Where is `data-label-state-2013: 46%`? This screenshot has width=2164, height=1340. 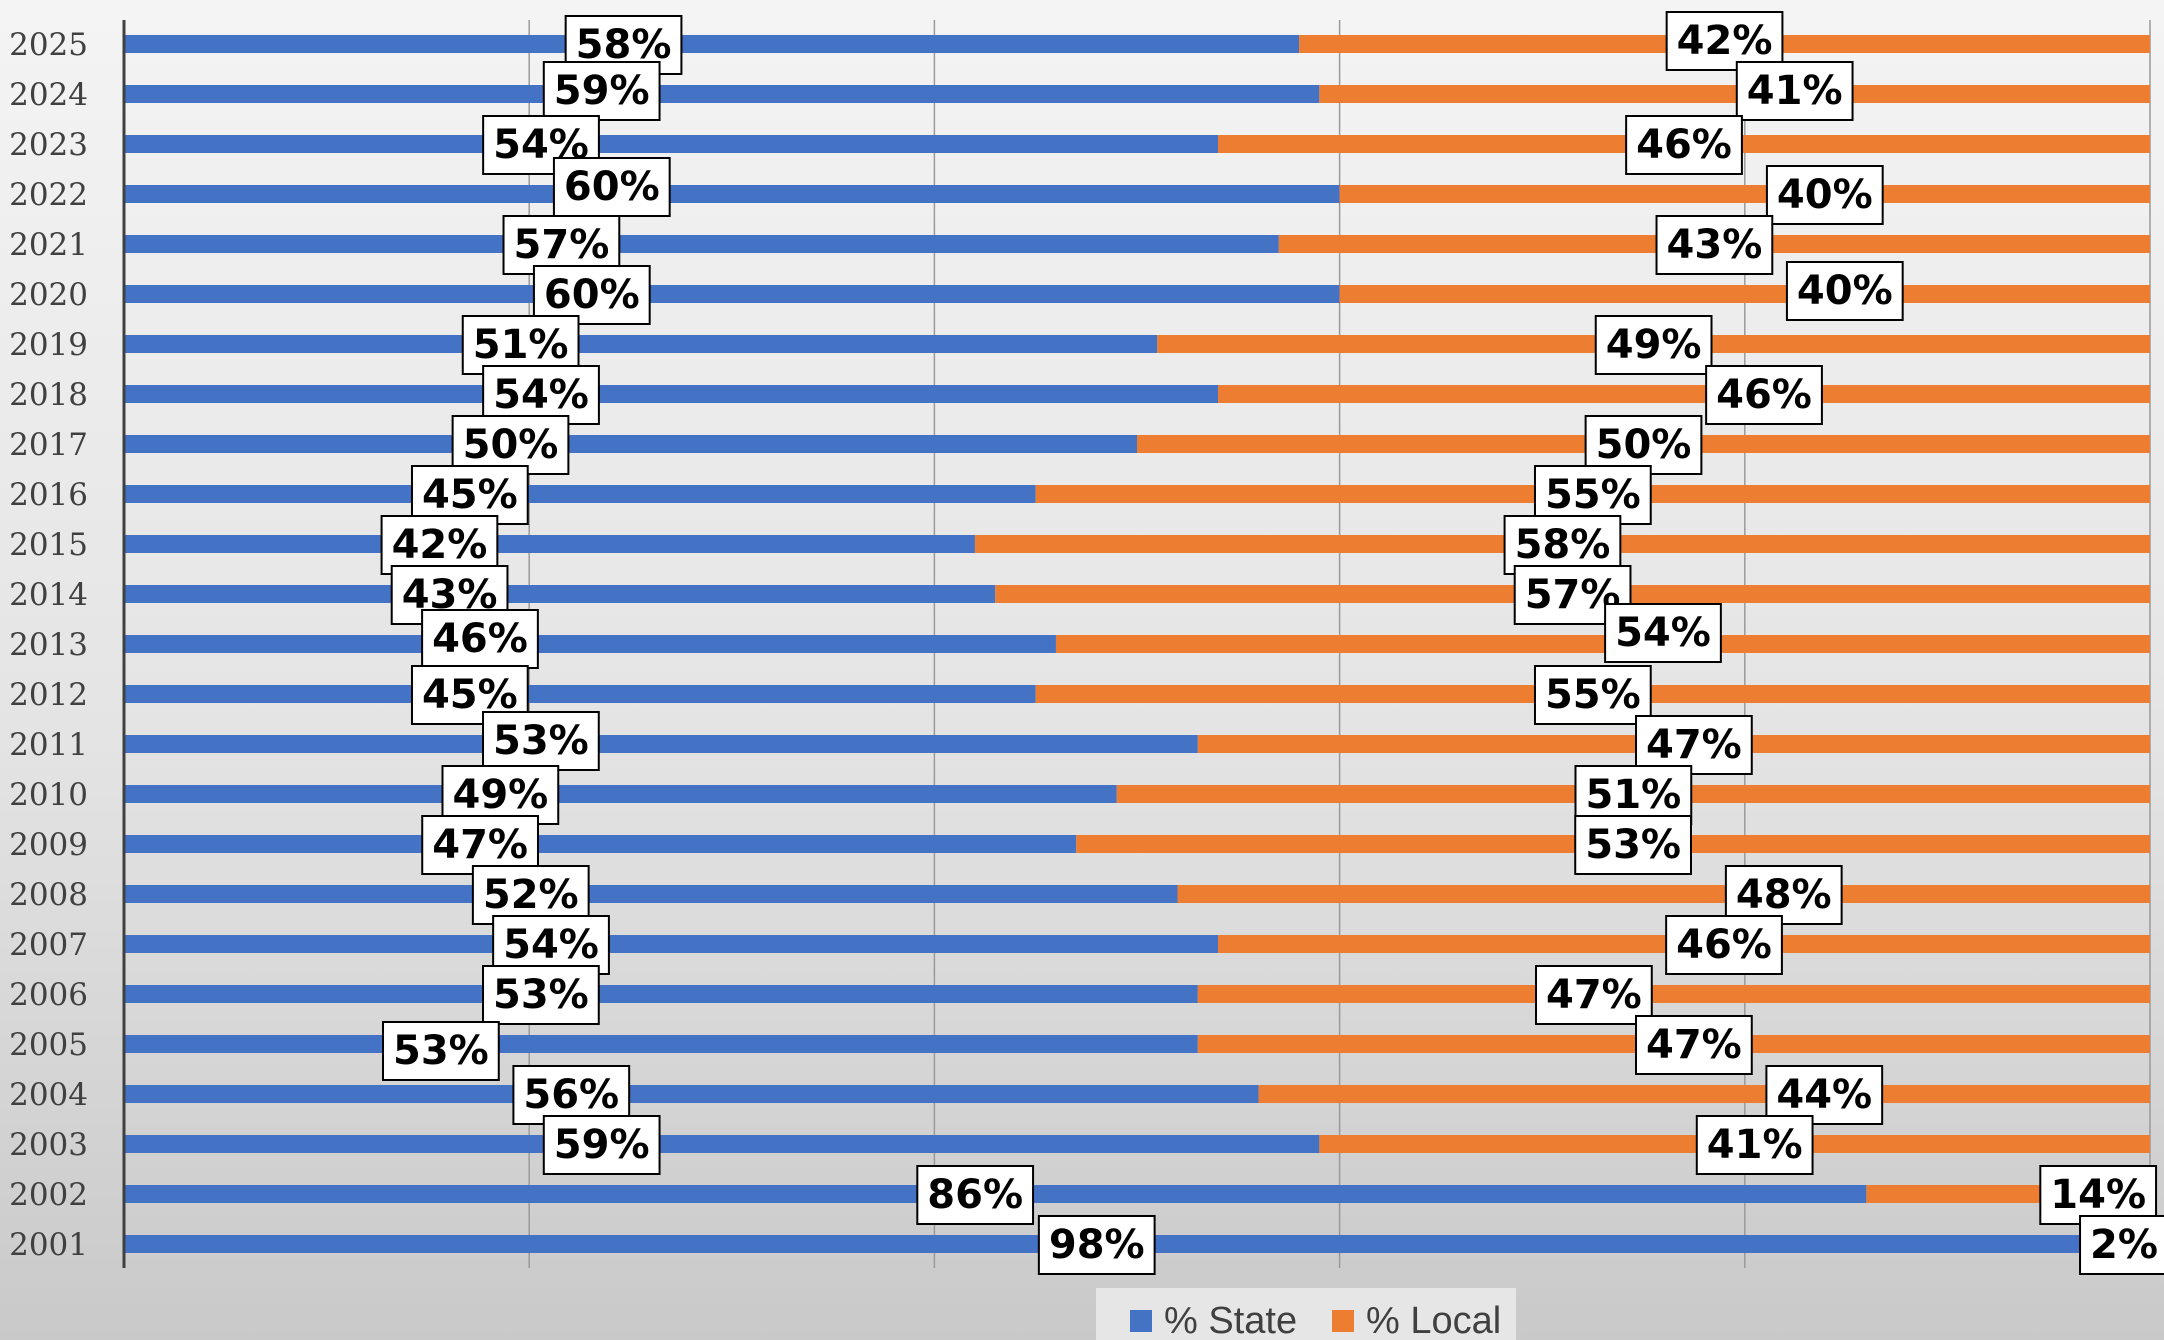 data-label-state-2013: 46% is located at coordinates (480, 639).